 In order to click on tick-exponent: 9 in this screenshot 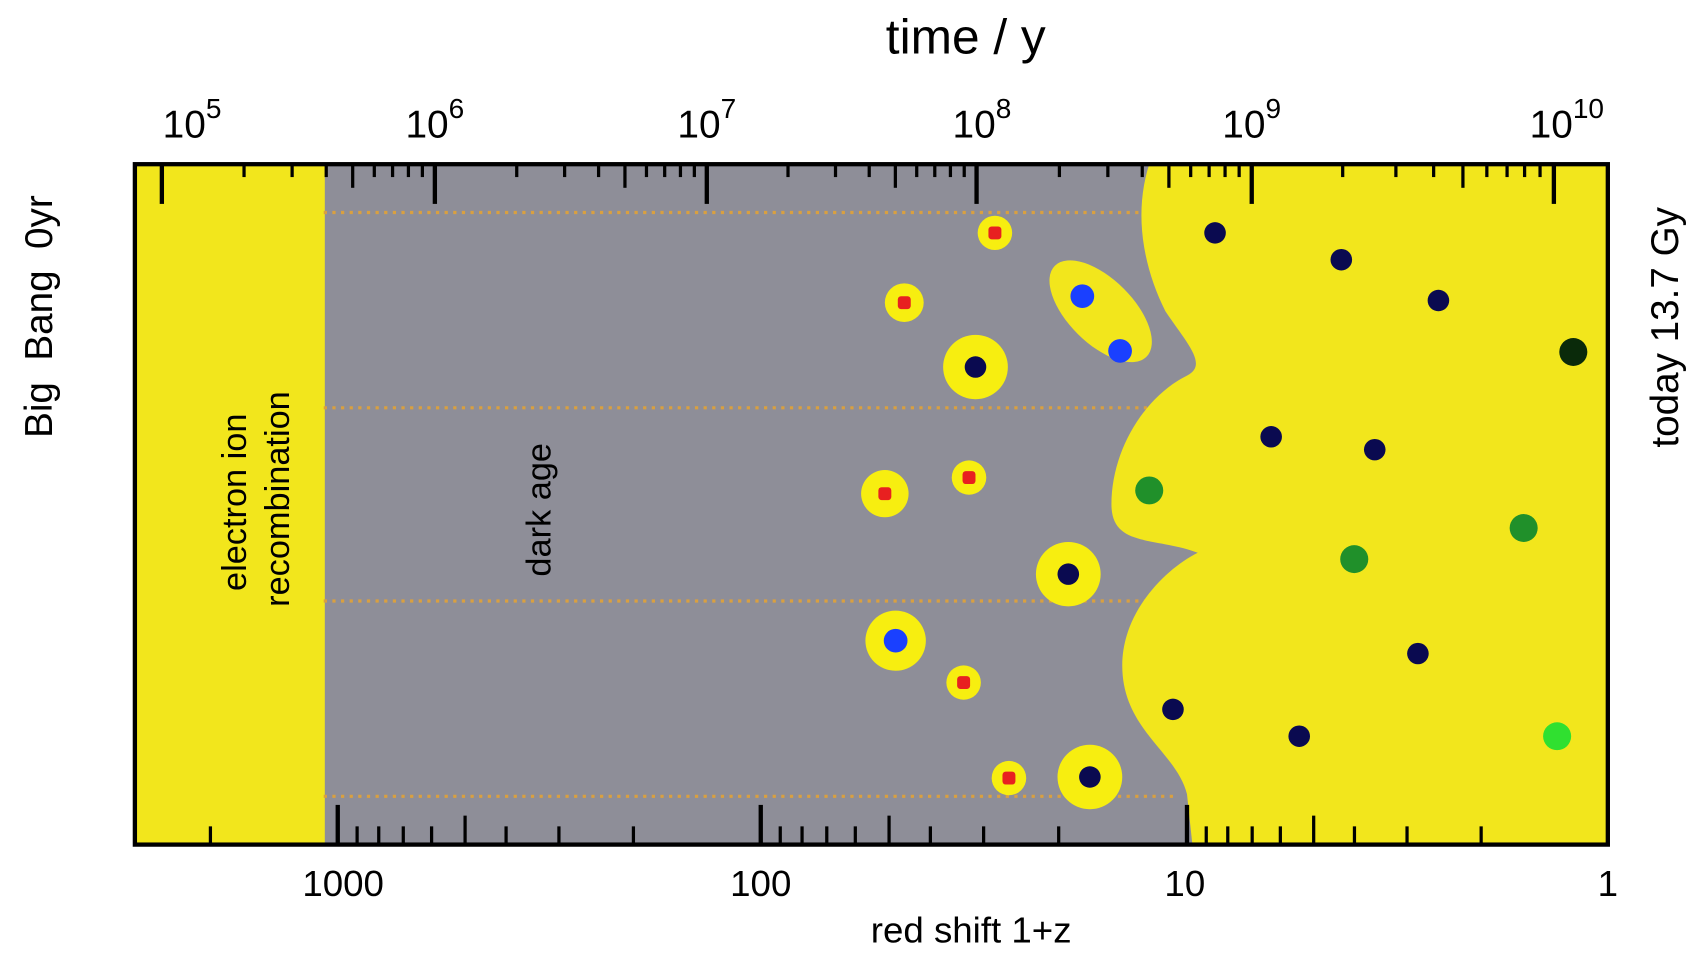, I will do `click(1274, 108)`.